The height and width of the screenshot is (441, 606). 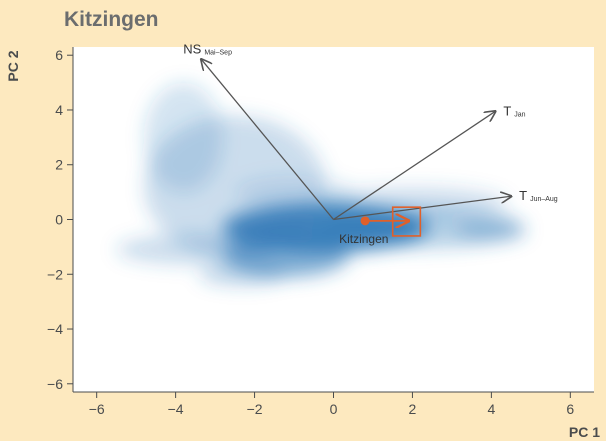 What do you see at coordinates (255, 409) in the screenshot?
I see `x-tick-label: −2` at bounding box center [255, 409].